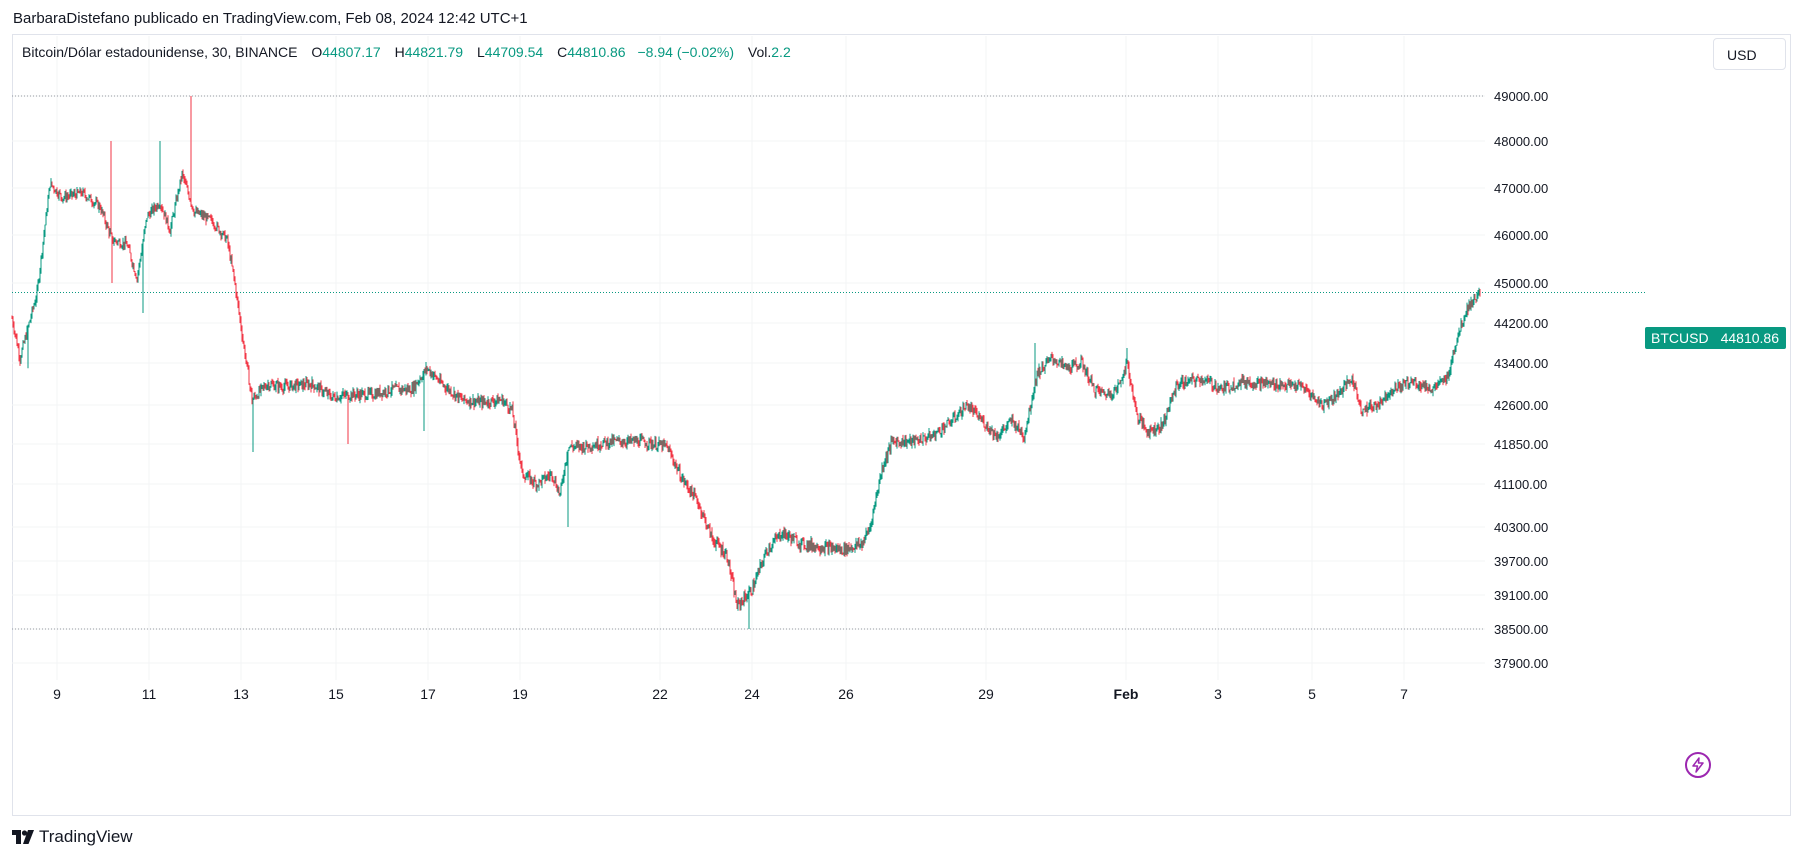  I want to click on footer-brand: TradingView, so click(72, 837).